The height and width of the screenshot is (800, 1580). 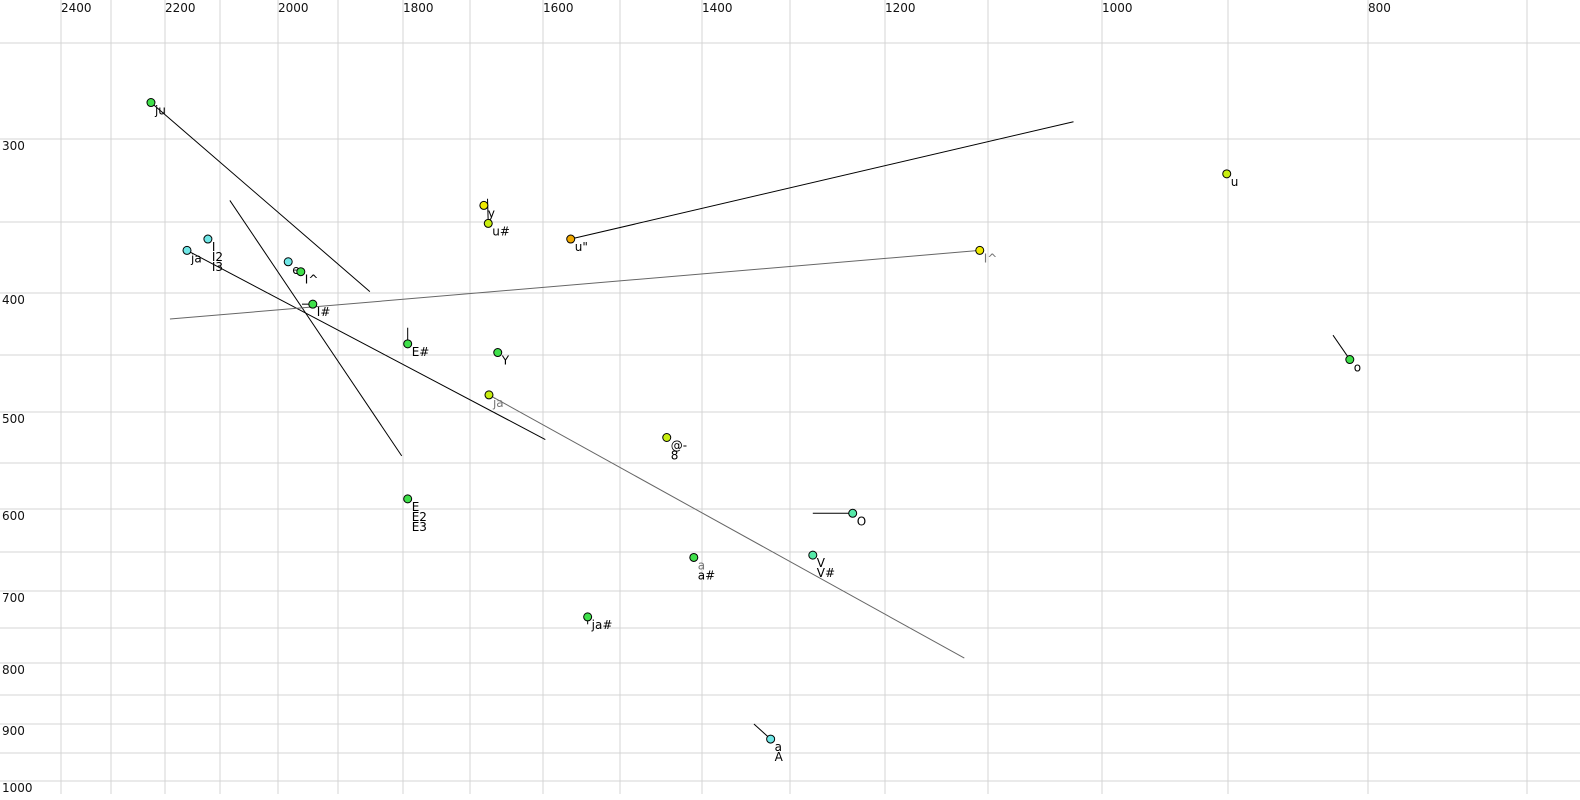 I want to click on data-label: I3, so click(x=217, y=267).